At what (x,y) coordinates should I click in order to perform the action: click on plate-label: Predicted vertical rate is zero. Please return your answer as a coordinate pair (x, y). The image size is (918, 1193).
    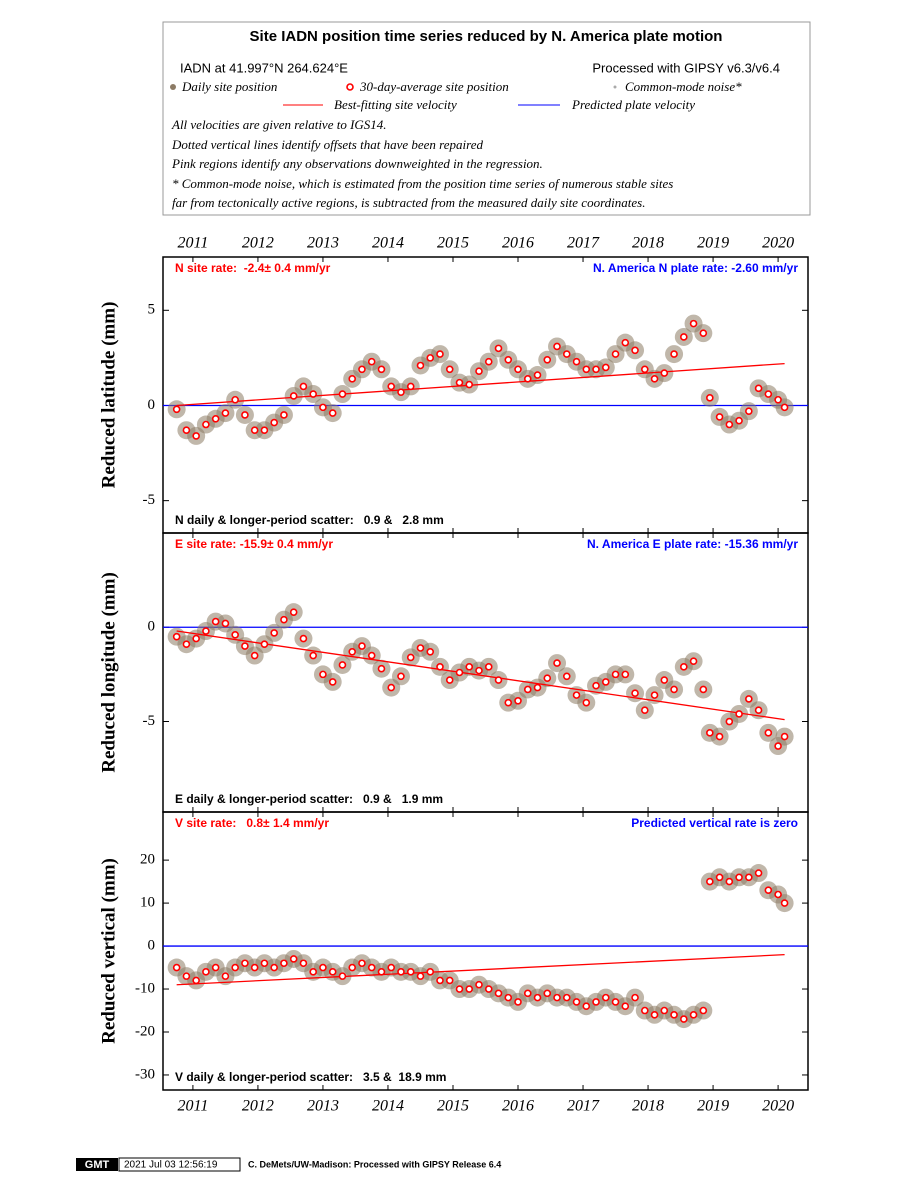
    Looking at the image, I should click on (714, 823).